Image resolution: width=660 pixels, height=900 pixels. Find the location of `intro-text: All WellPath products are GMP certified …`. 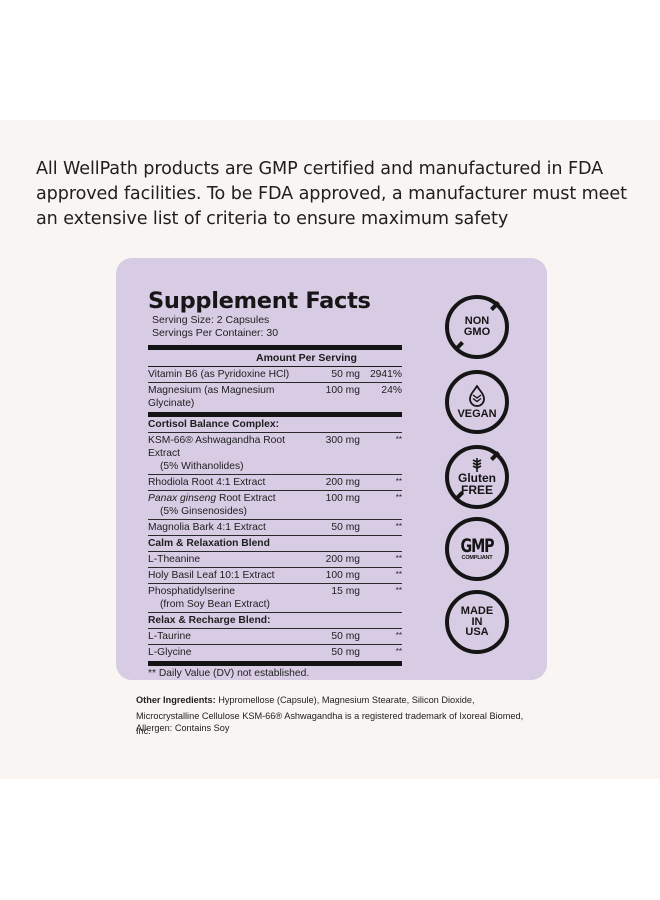

intro-text: All WellPath products are GMP certified … is located at coordinates (331, 194).